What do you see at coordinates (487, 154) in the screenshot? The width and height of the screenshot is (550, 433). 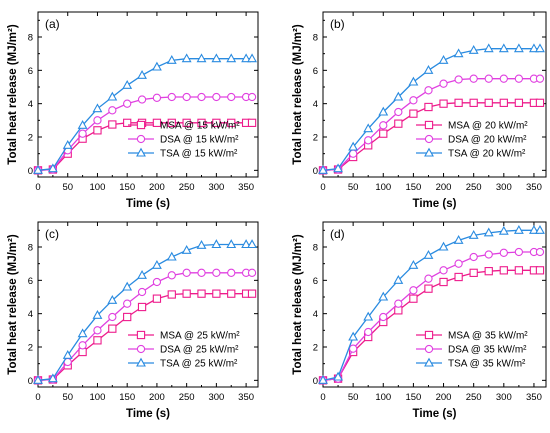 I see `legend-label: TSA @ 20 kW/m²` at bounding box center [487, 154].